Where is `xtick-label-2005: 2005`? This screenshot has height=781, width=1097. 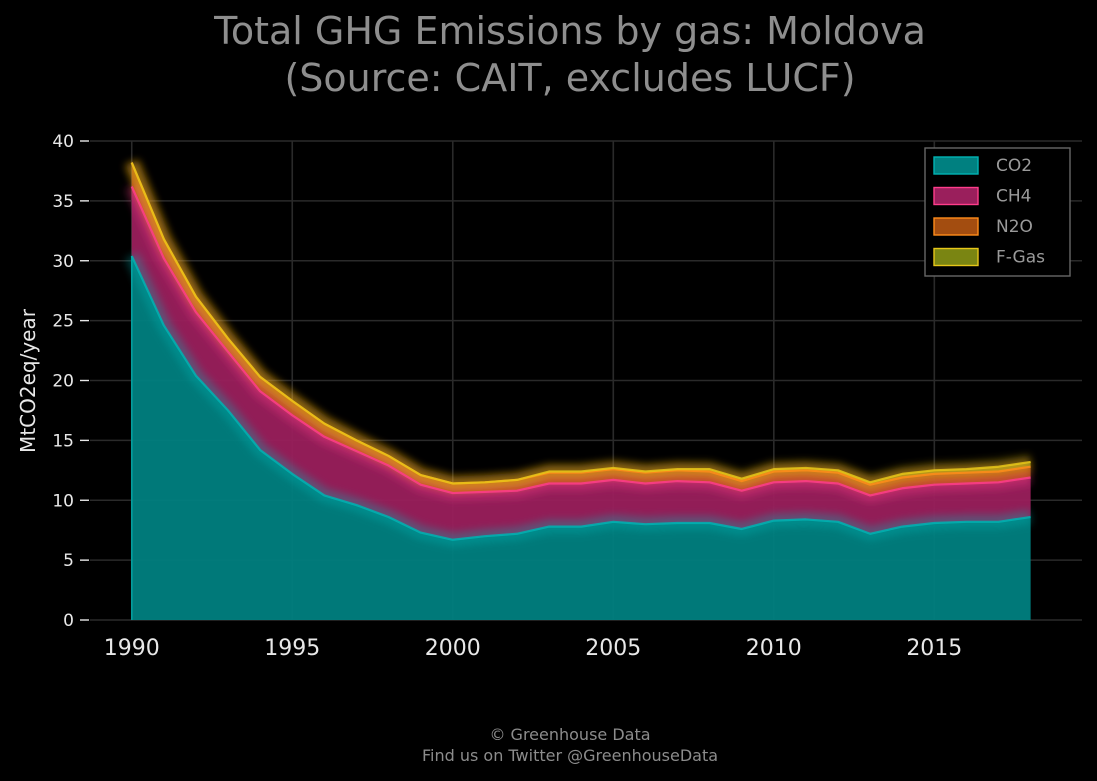
xtick-label-2005: 2005 is located at coordinates (613, 648).